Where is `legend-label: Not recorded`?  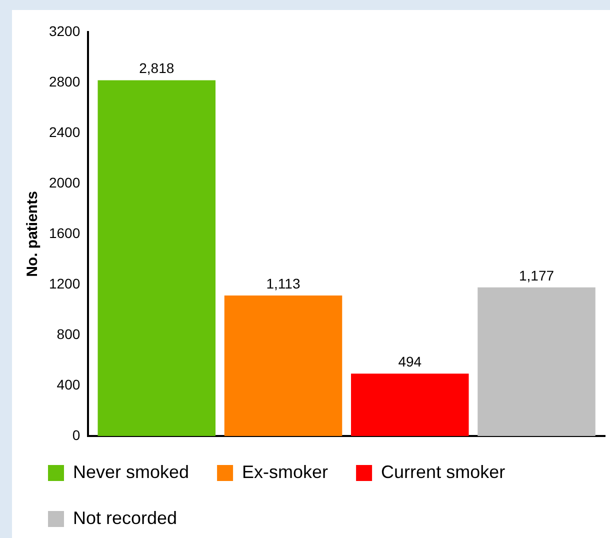
legend-label: Not recorded is located at coordinates (125, 518).